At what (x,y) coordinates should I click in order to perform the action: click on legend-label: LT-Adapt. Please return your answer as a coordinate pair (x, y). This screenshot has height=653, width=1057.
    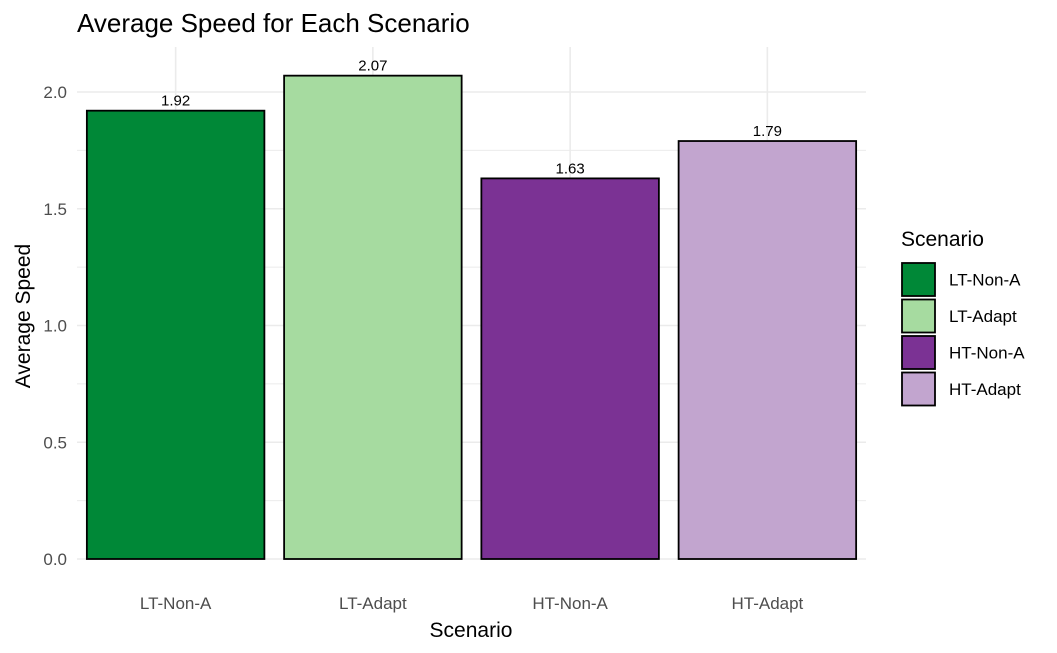
    Looking at the image, I should click on (983, 316).